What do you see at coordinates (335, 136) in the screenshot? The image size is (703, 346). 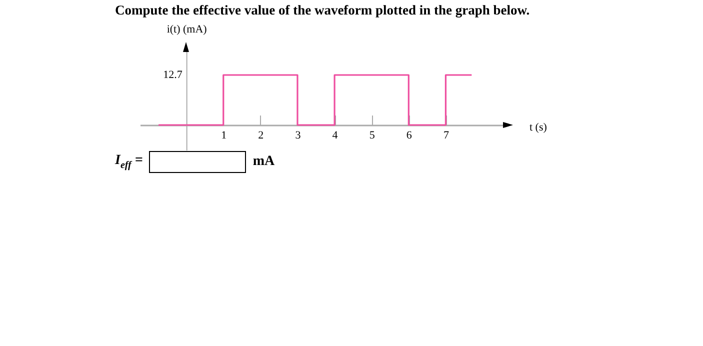 I see `x-tick-label: 4` at bounding box center [335, 136].